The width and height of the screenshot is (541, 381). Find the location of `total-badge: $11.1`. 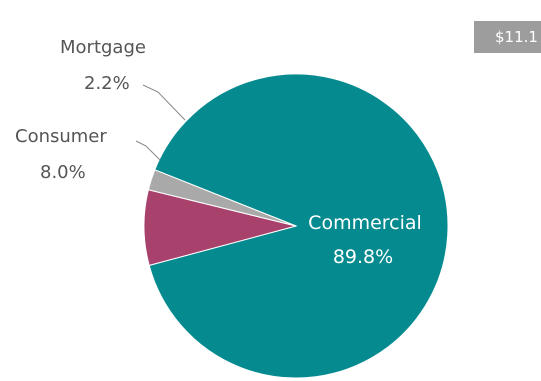

total-badge: $11.1 is located at coordinates (507, 37).